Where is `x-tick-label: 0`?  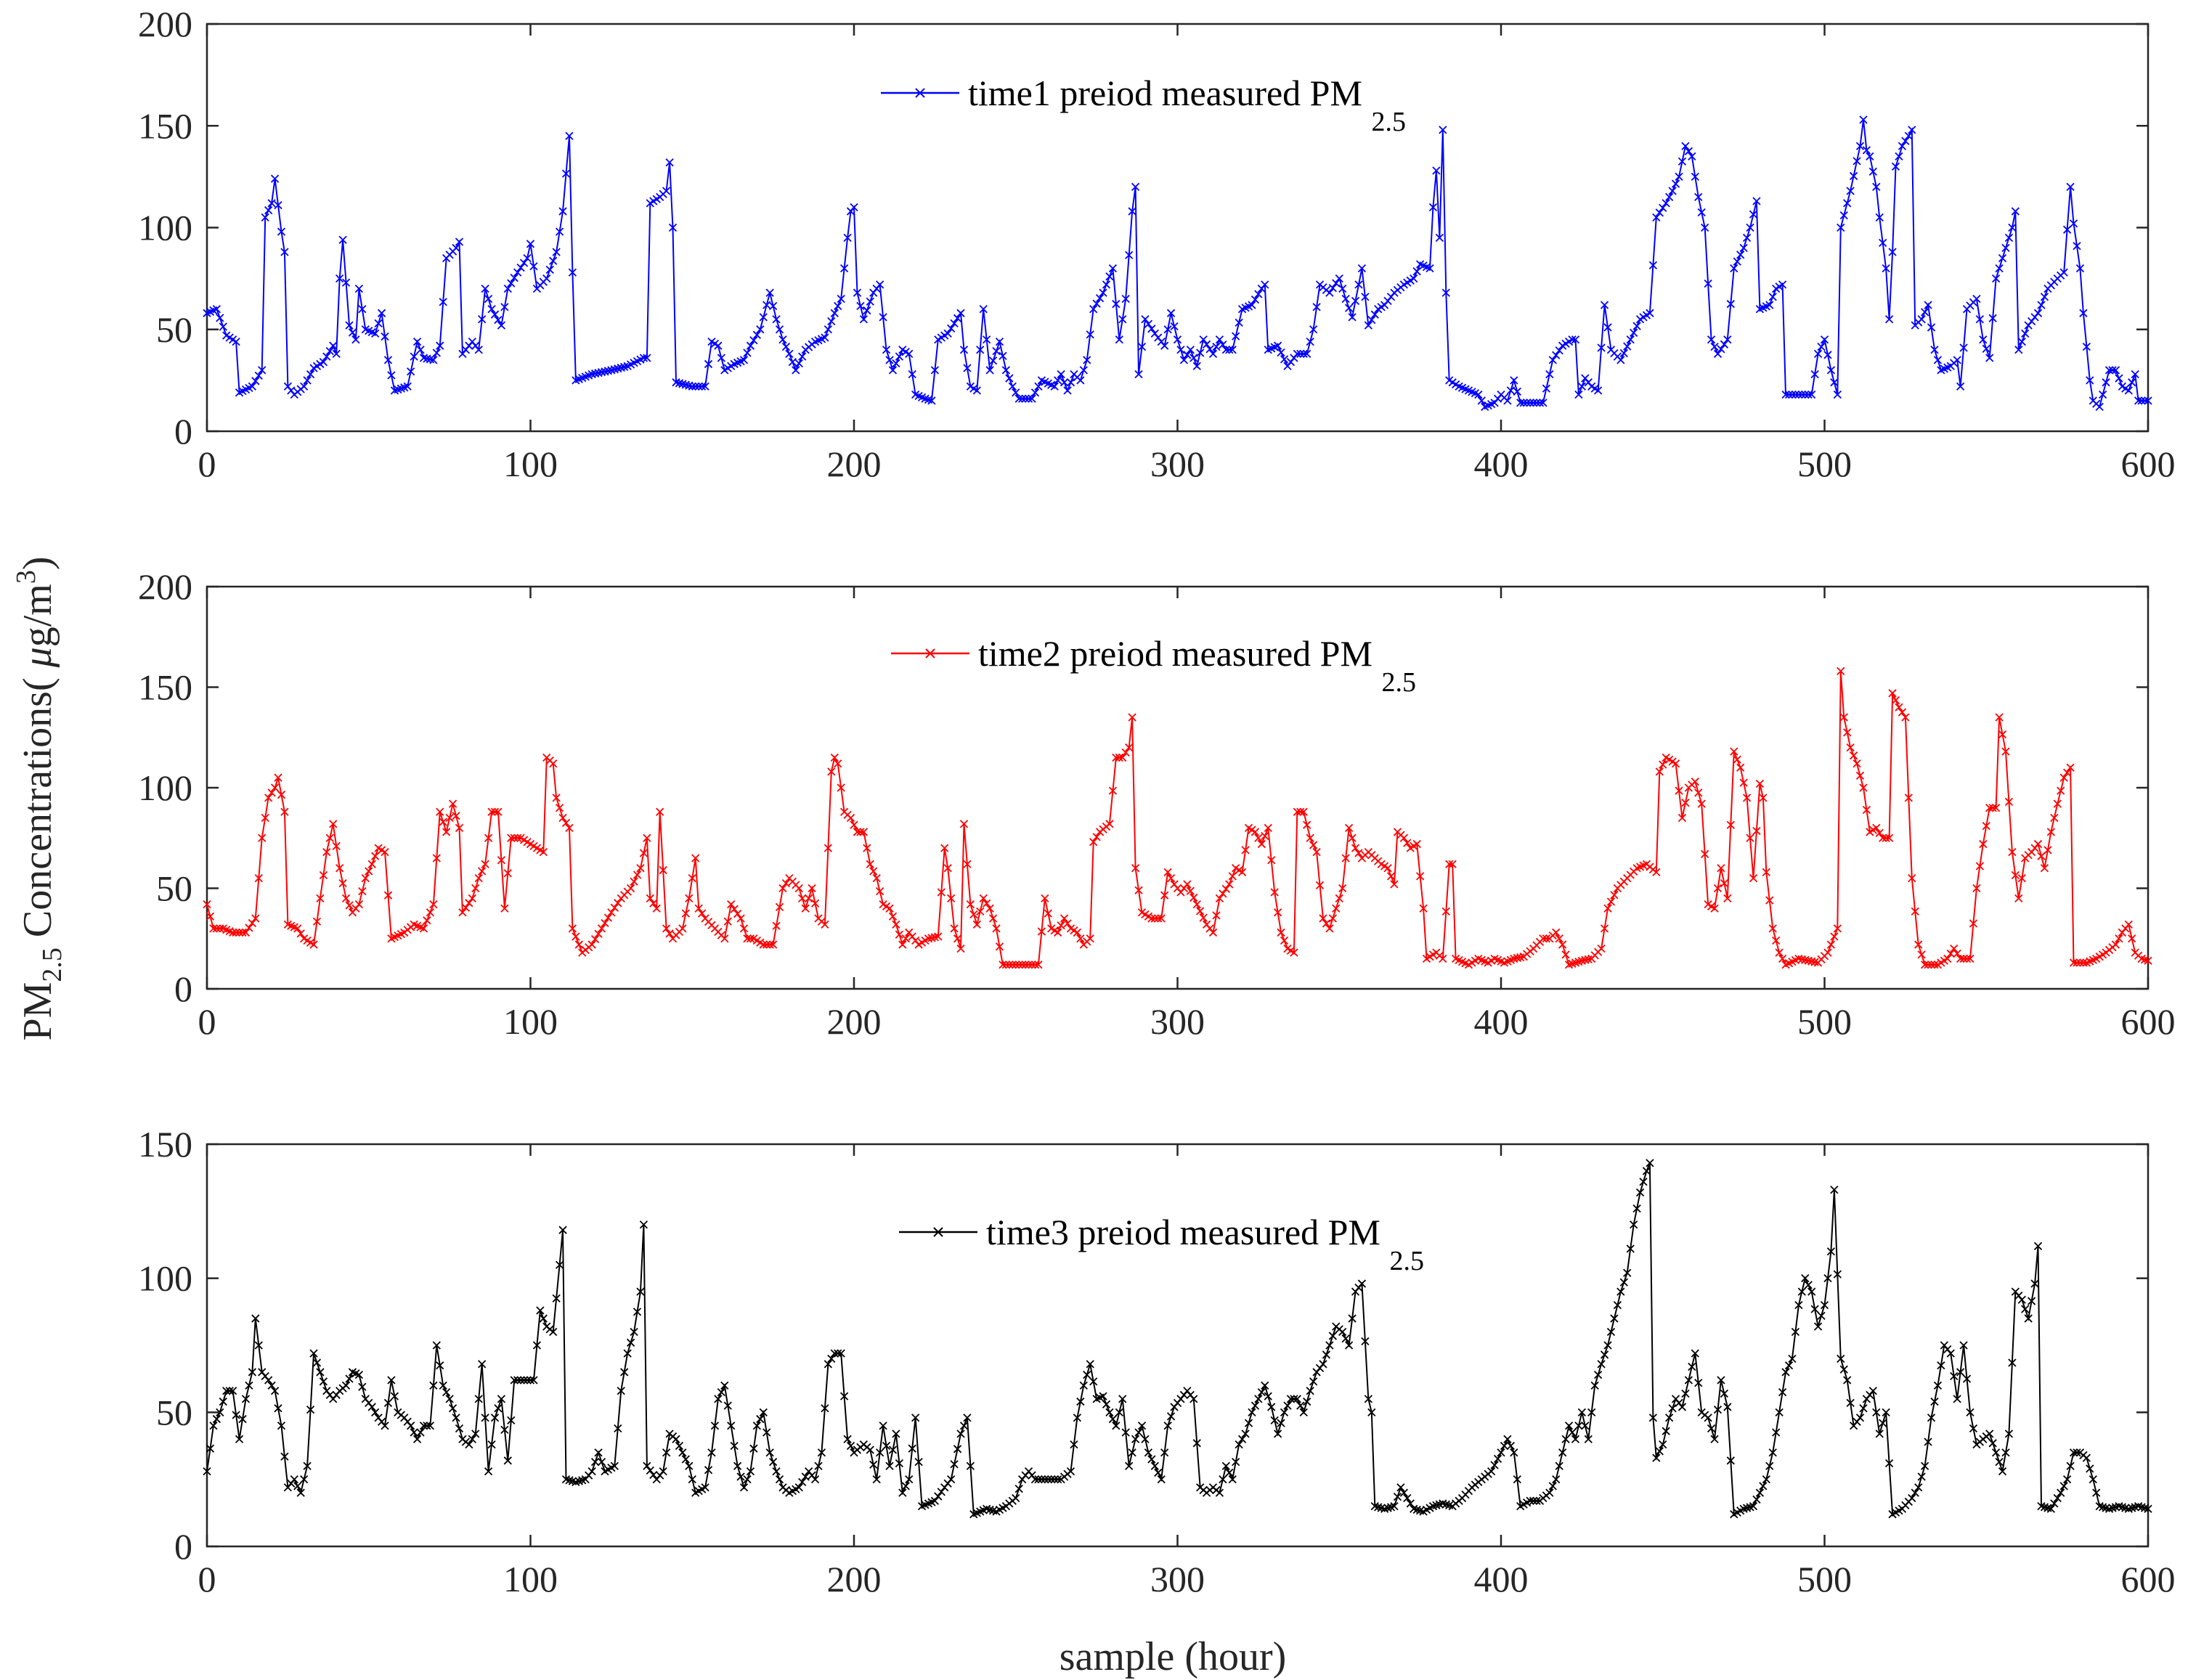 x-tick-label: 0 is located at coordinates (207, 1021).